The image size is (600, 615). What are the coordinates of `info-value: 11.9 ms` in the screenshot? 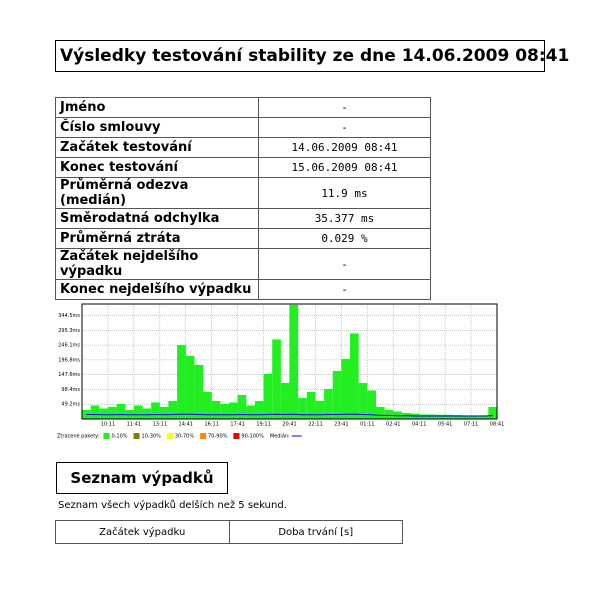 It's located at (344, 193).